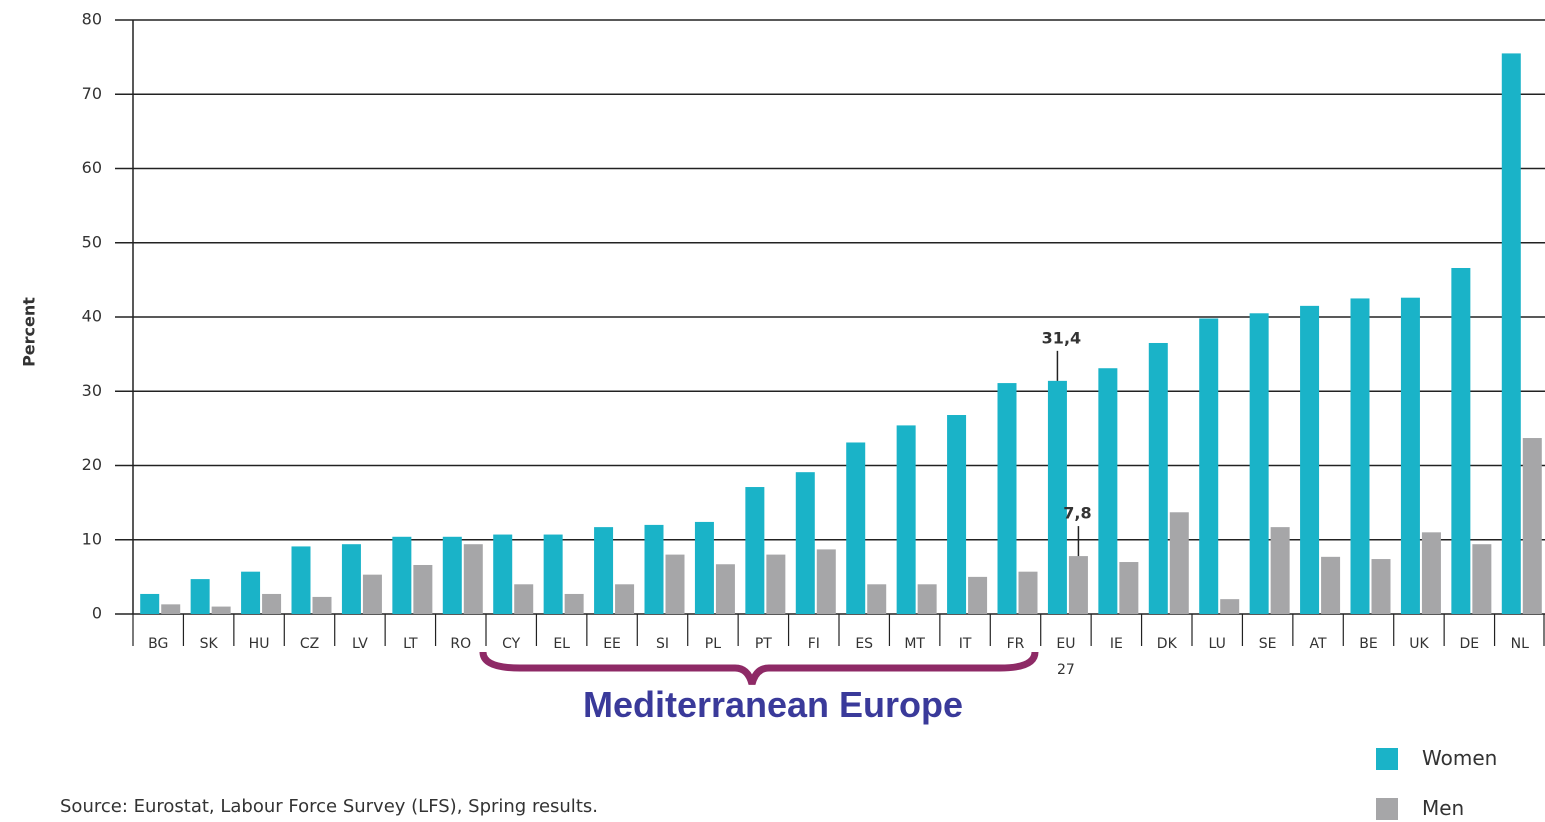 The image size is (1545, 822). I want to click on x-tick-label: AT, so click(1318, 644).